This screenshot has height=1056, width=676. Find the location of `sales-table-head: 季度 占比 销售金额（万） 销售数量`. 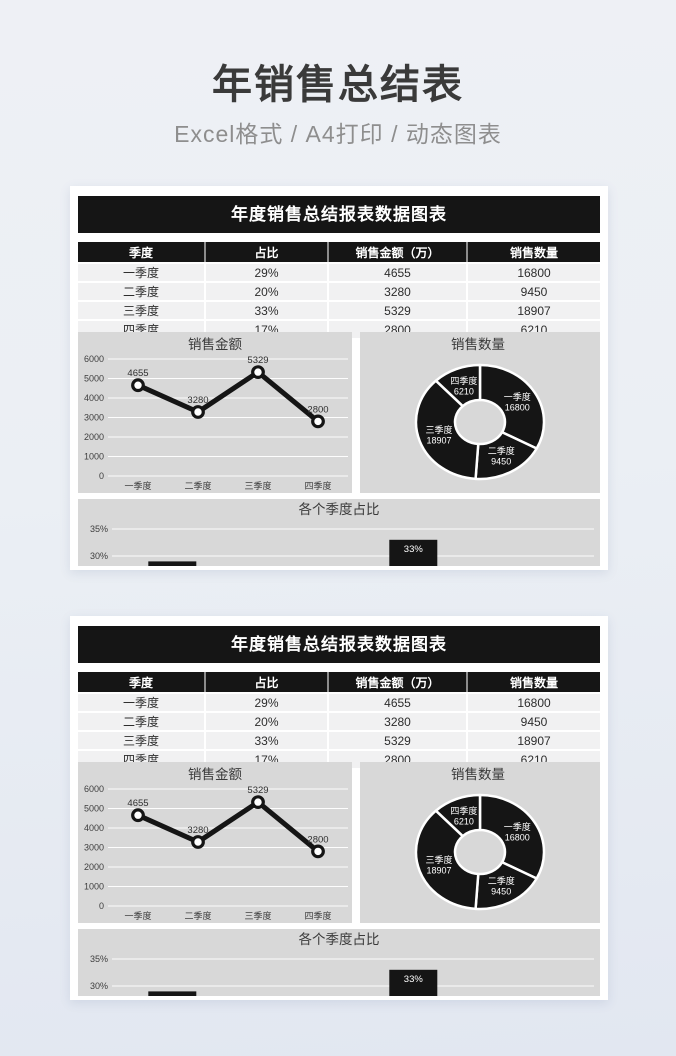

sales-table-head: 季度 占比 销售金额（万） 销售数量 is located at coordinates (339, 683).